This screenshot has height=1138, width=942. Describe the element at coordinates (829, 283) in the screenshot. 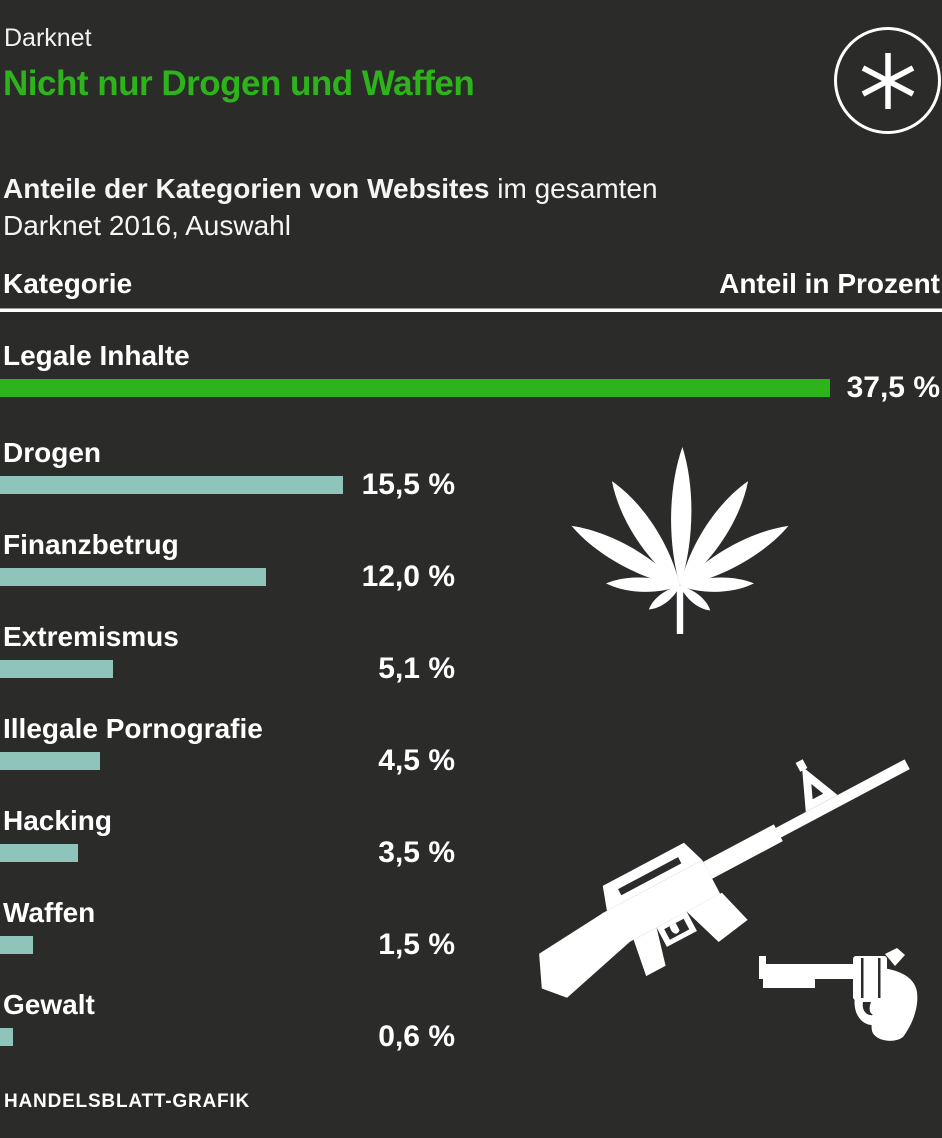

I see `column-header-value: Anteil in Prozent` at that location.